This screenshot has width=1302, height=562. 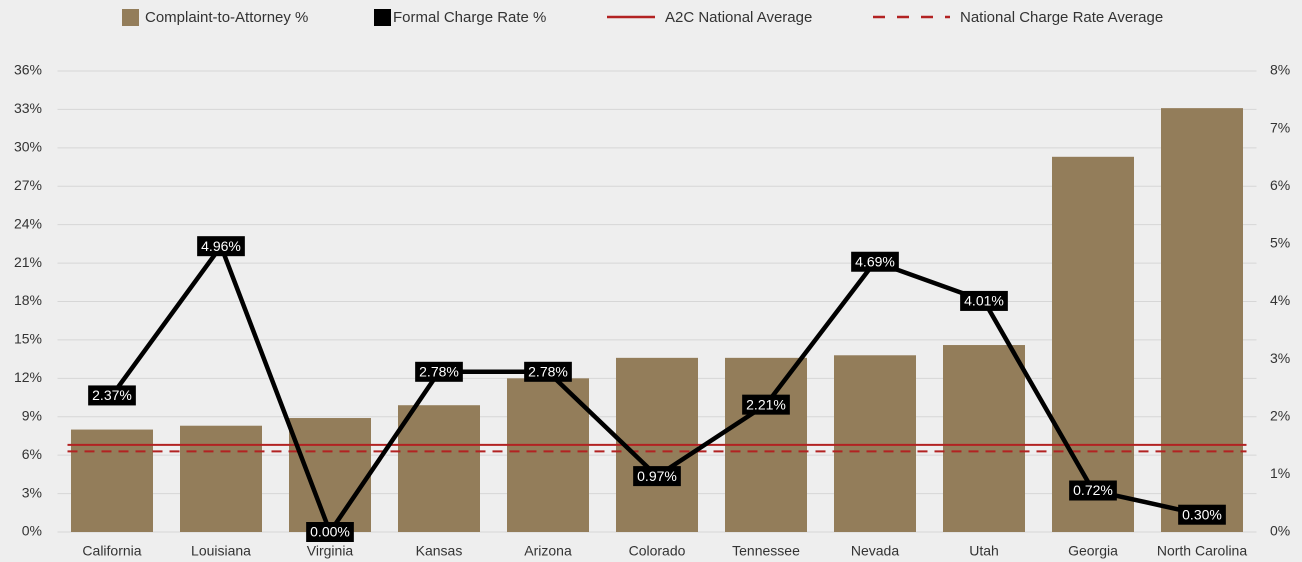 I want to click on y-tick-label: 24%, so click(x=28, y=223).